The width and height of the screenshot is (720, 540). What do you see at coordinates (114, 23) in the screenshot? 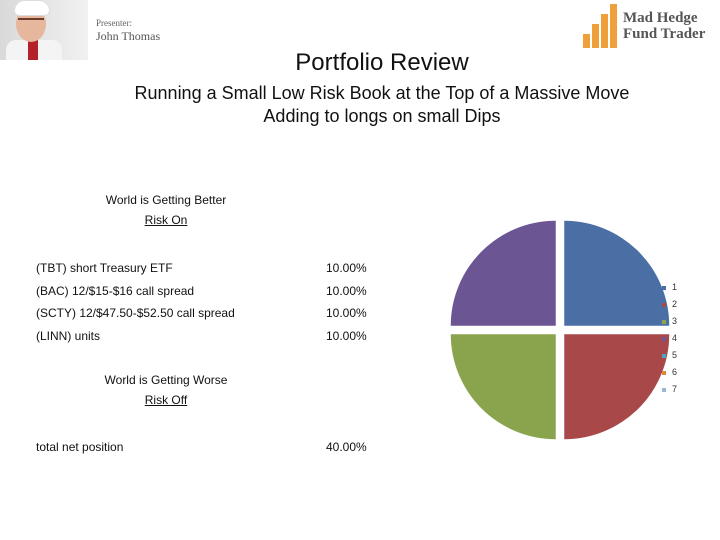
I see `presenter-label: Presenter:` at bounding box center [114, 23].